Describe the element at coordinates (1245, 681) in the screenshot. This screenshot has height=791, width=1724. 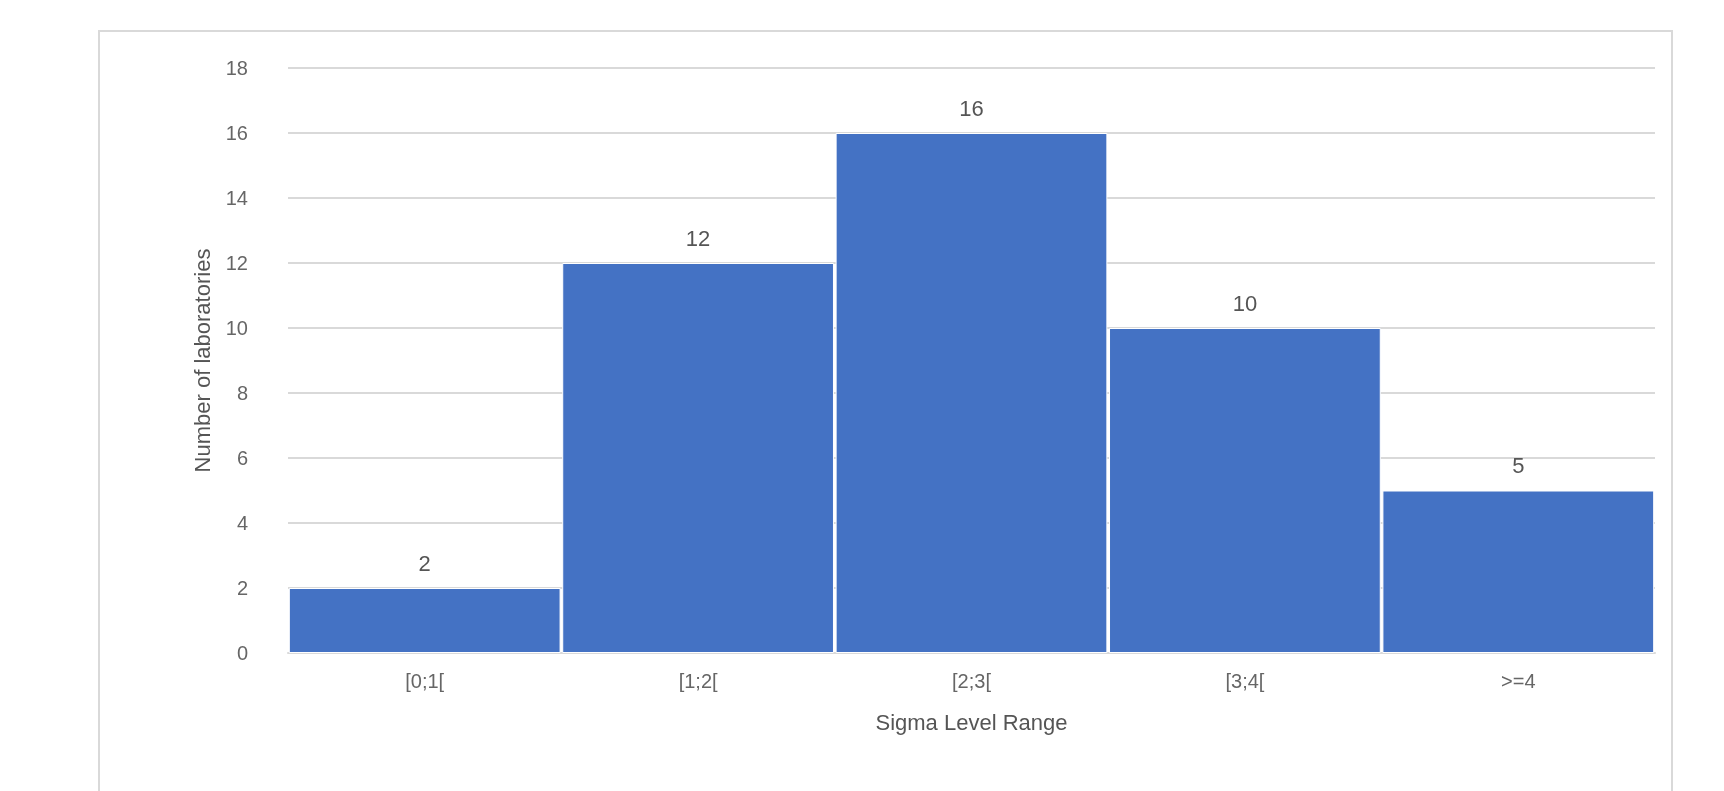
I see `x-tick-label: [3;4[` at that location.